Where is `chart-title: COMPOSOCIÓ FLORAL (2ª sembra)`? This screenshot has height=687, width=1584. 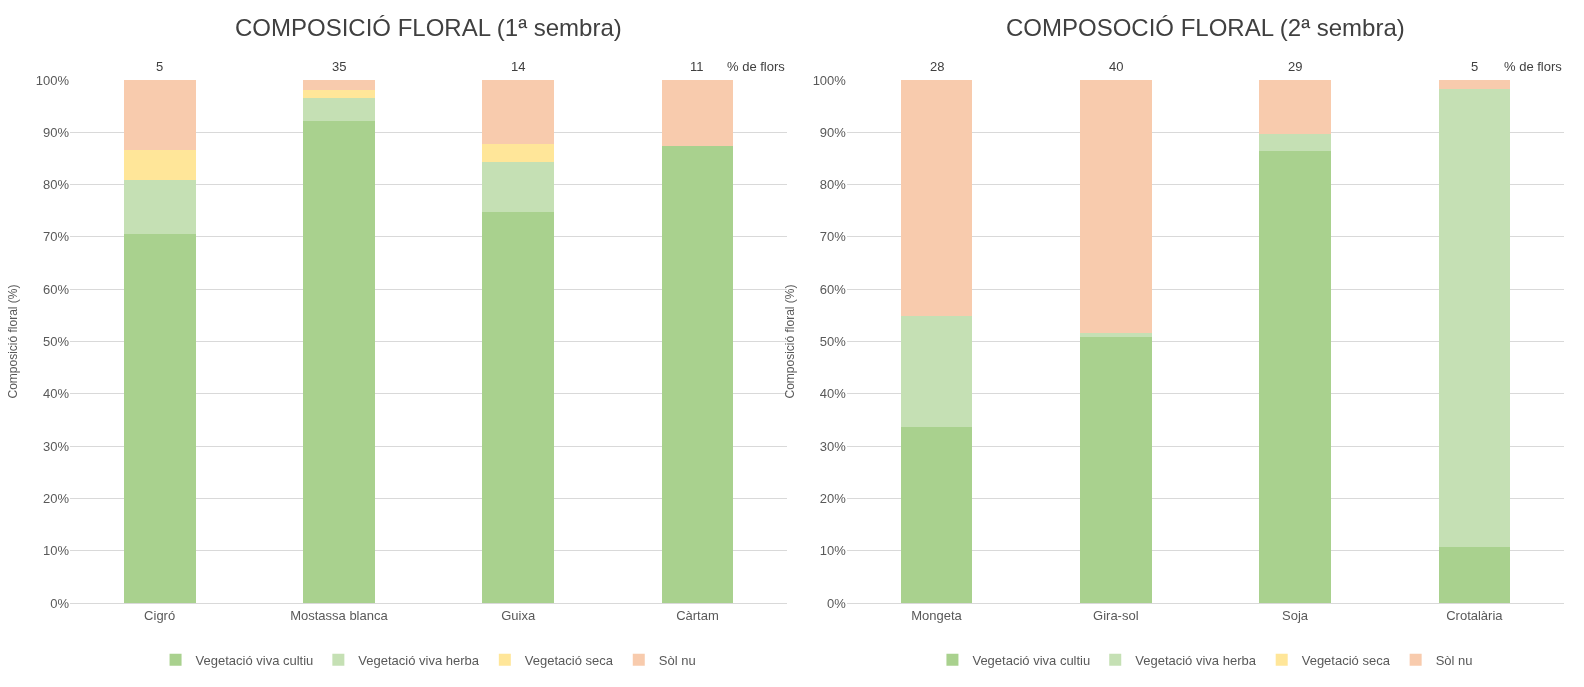
chart-title: COMPOSOCIÓ FLORAL (2ª sembra) is located at coordinates (1205, 27).